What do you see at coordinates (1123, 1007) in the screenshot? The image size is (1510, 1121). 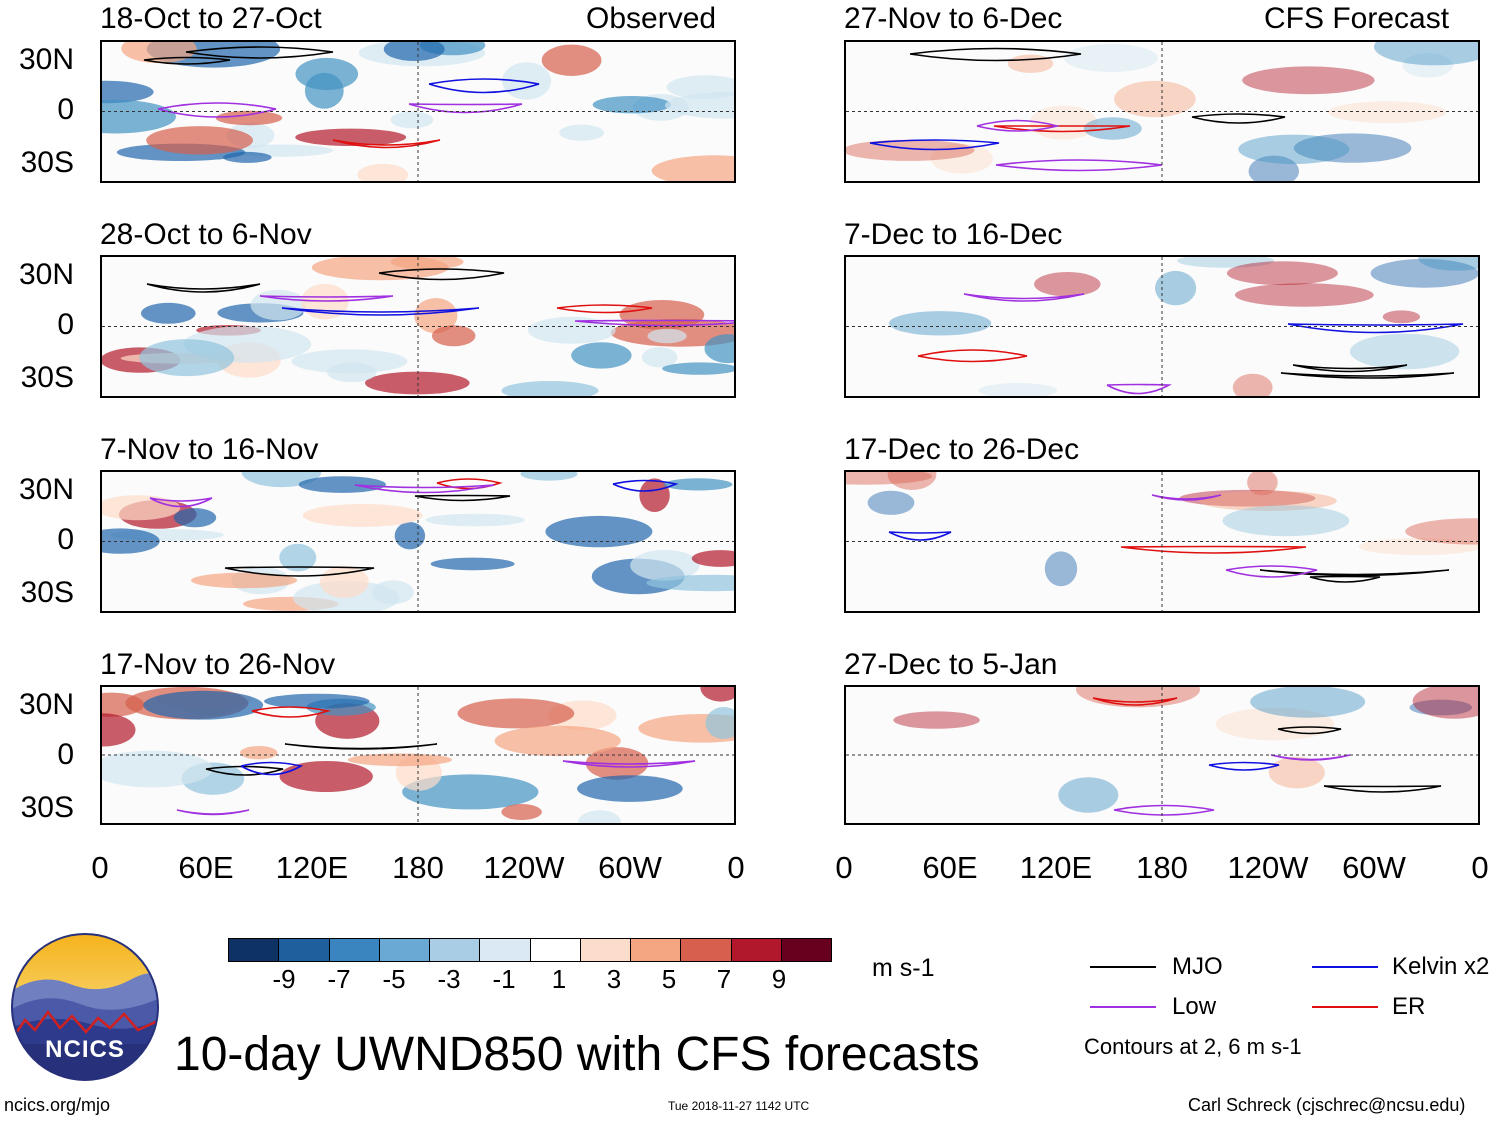 I see `legend-line-low` at bounding box center [1123, 1007].